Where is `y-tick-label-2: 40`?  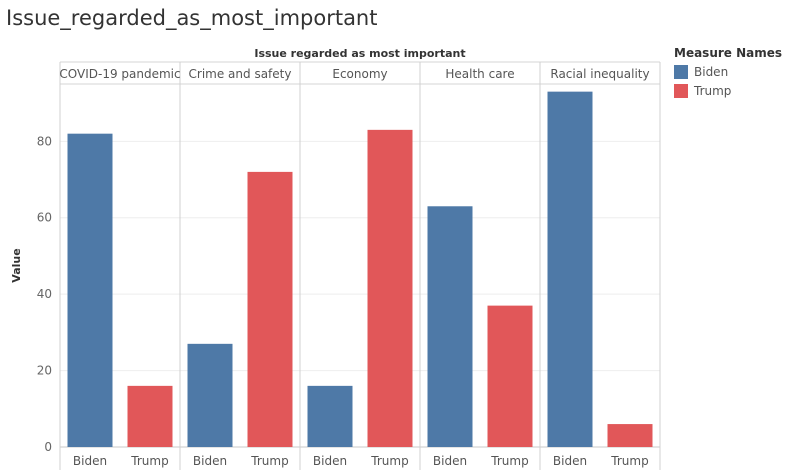
y-tick-label-2: 40 is located at coordinates (44, 294).